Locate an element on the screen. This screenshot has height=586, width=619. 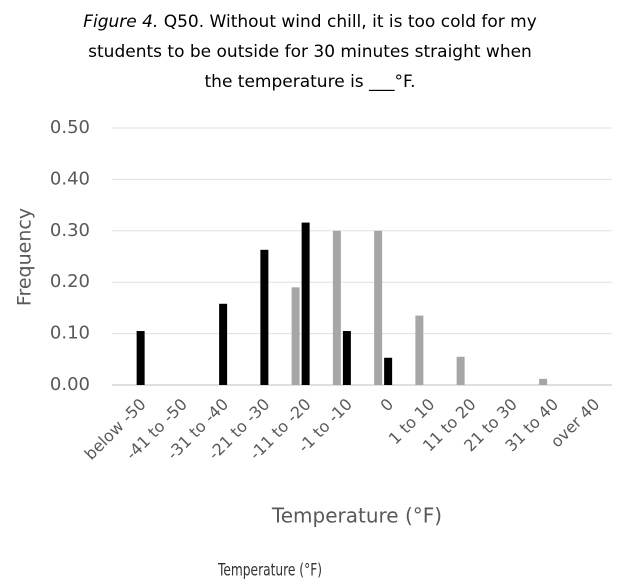
annotation: Temperature (°F) is located at coordinates (269, 571).